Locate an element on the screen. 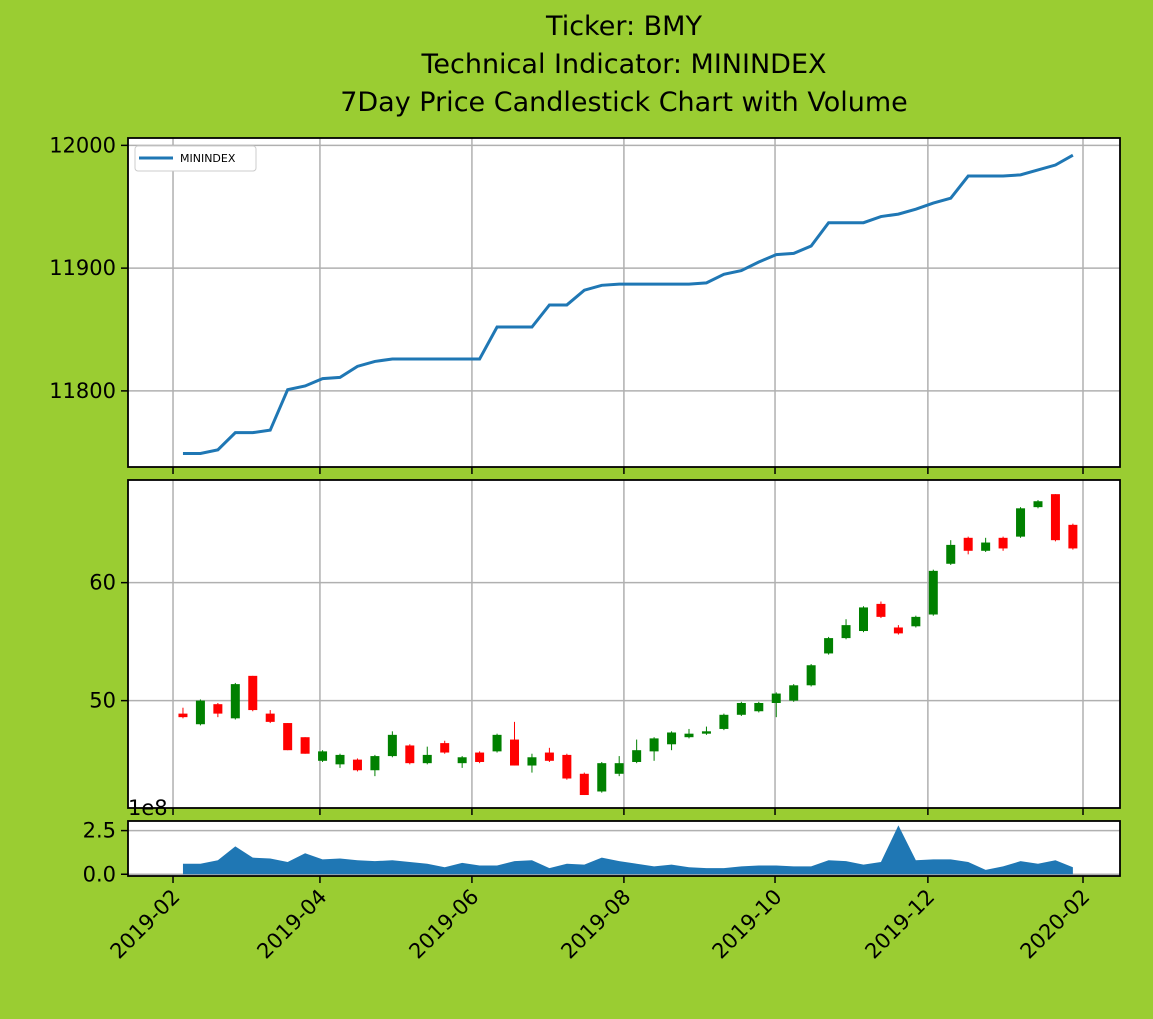  y-tick-label: 50 is located at coordinates (102, 701).